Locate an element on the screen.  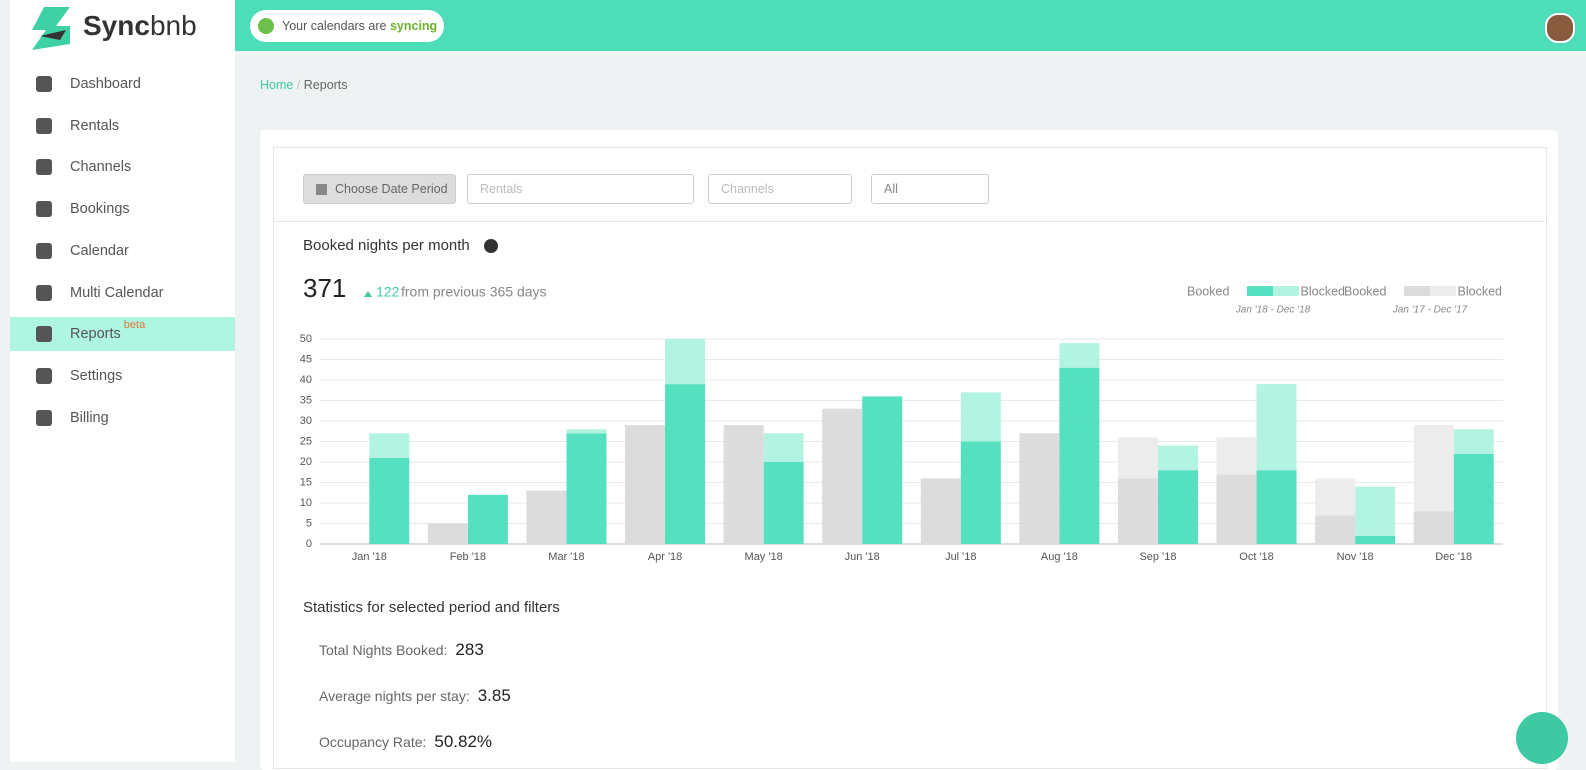
divider is located at coordinates (909, 221).